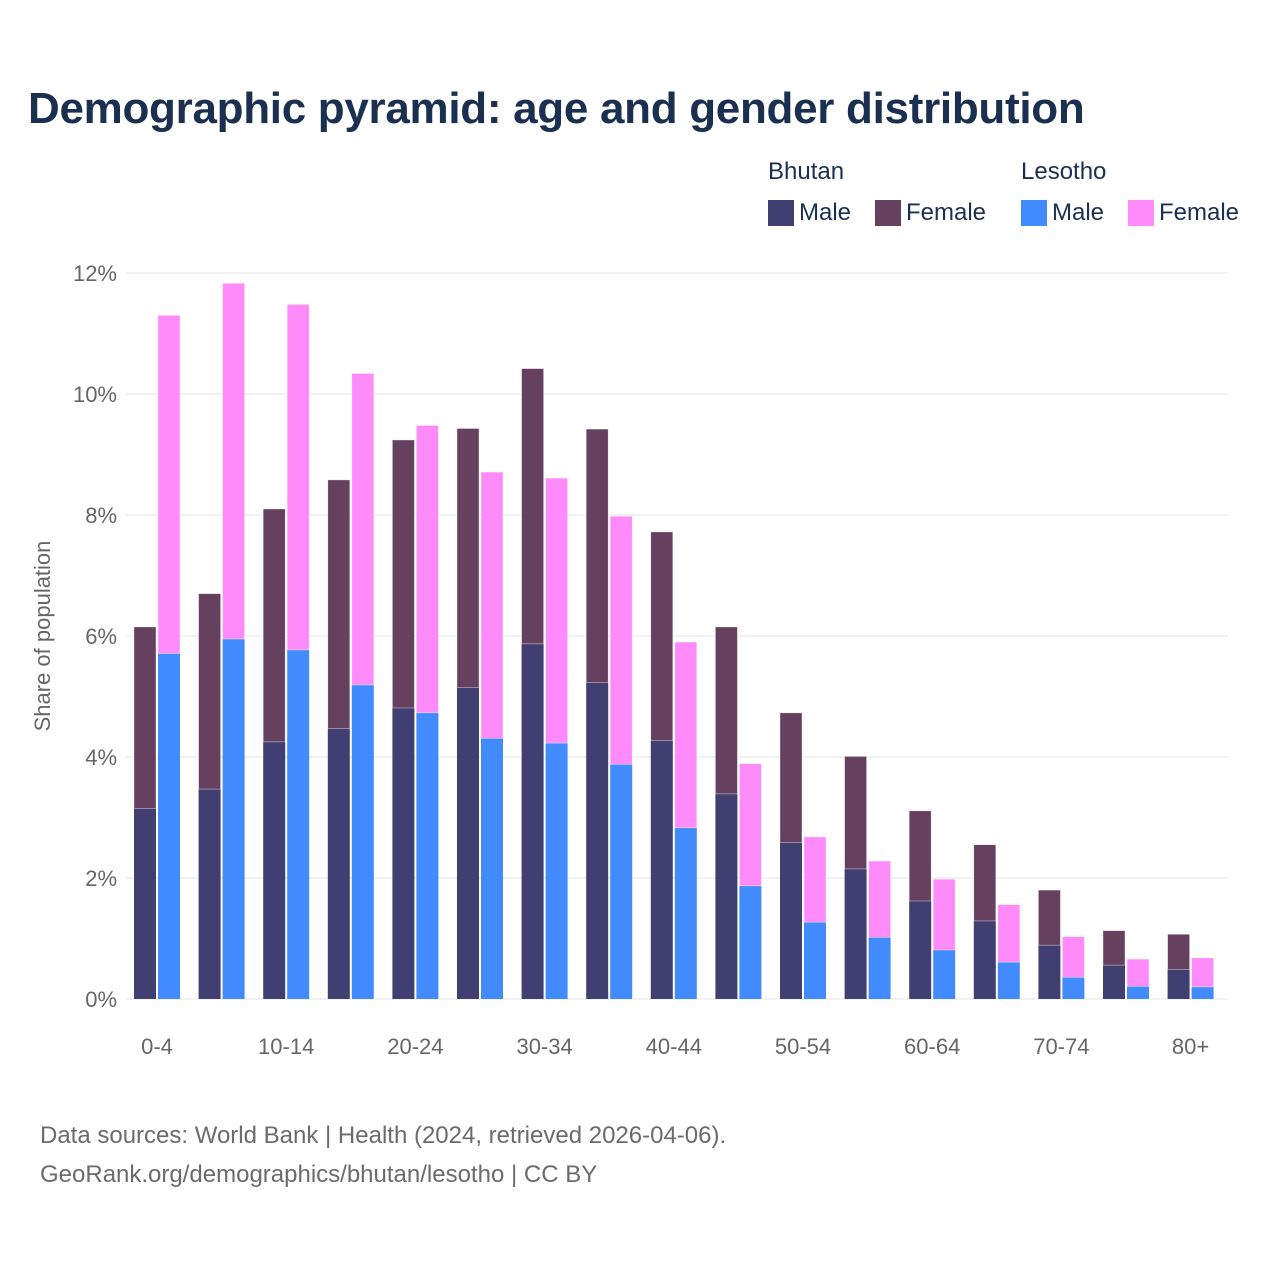 The width and height of the screenshot is (1280, 1280). What do you see at coordinates (1202, 992) in the screenshot?
I see `bar-lesotho-male-80+` at bounding box center [1202, 992].